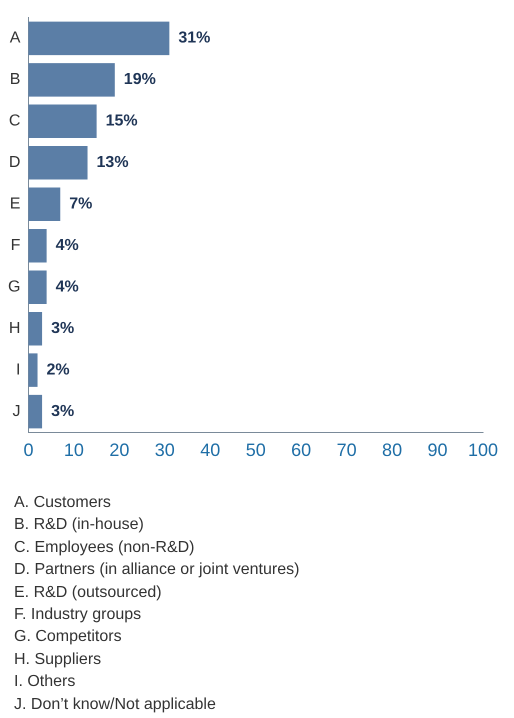 The width and height of the screenshot is (514, 718). What do you see at coordinates (105, 548) in the screenshot?
I see `text: C. Employees (non-R&D)` at bounding box center [105, 548].